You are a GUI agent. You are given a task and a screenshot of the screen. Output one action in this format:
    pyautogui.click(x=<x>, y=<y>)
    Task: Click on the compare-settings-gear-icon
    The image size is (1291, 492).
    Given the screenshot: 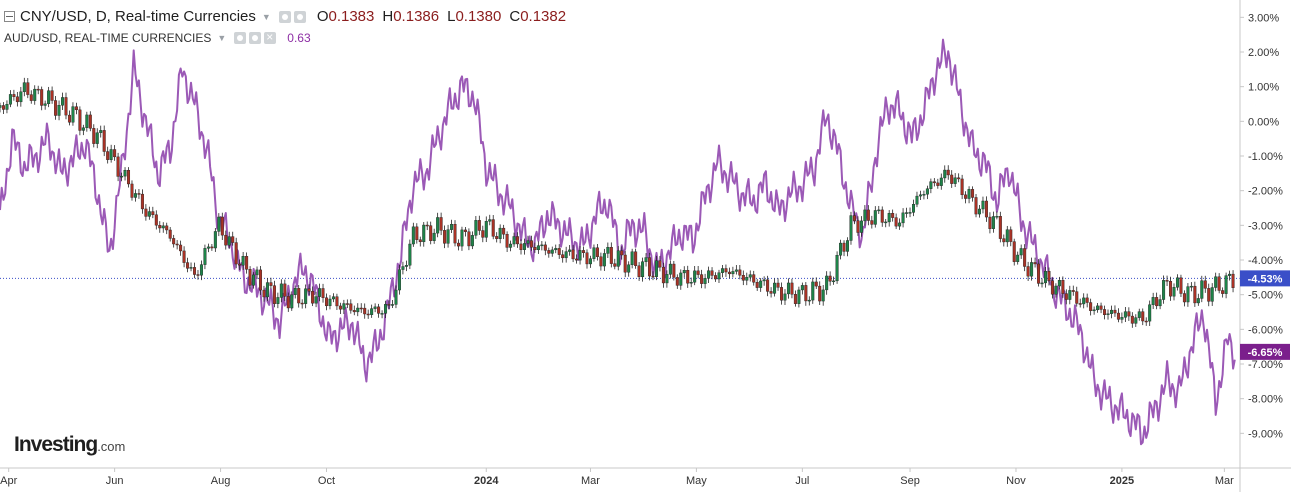 What is the action you would take?
    pyautogui.click(x=255, y=38)
    